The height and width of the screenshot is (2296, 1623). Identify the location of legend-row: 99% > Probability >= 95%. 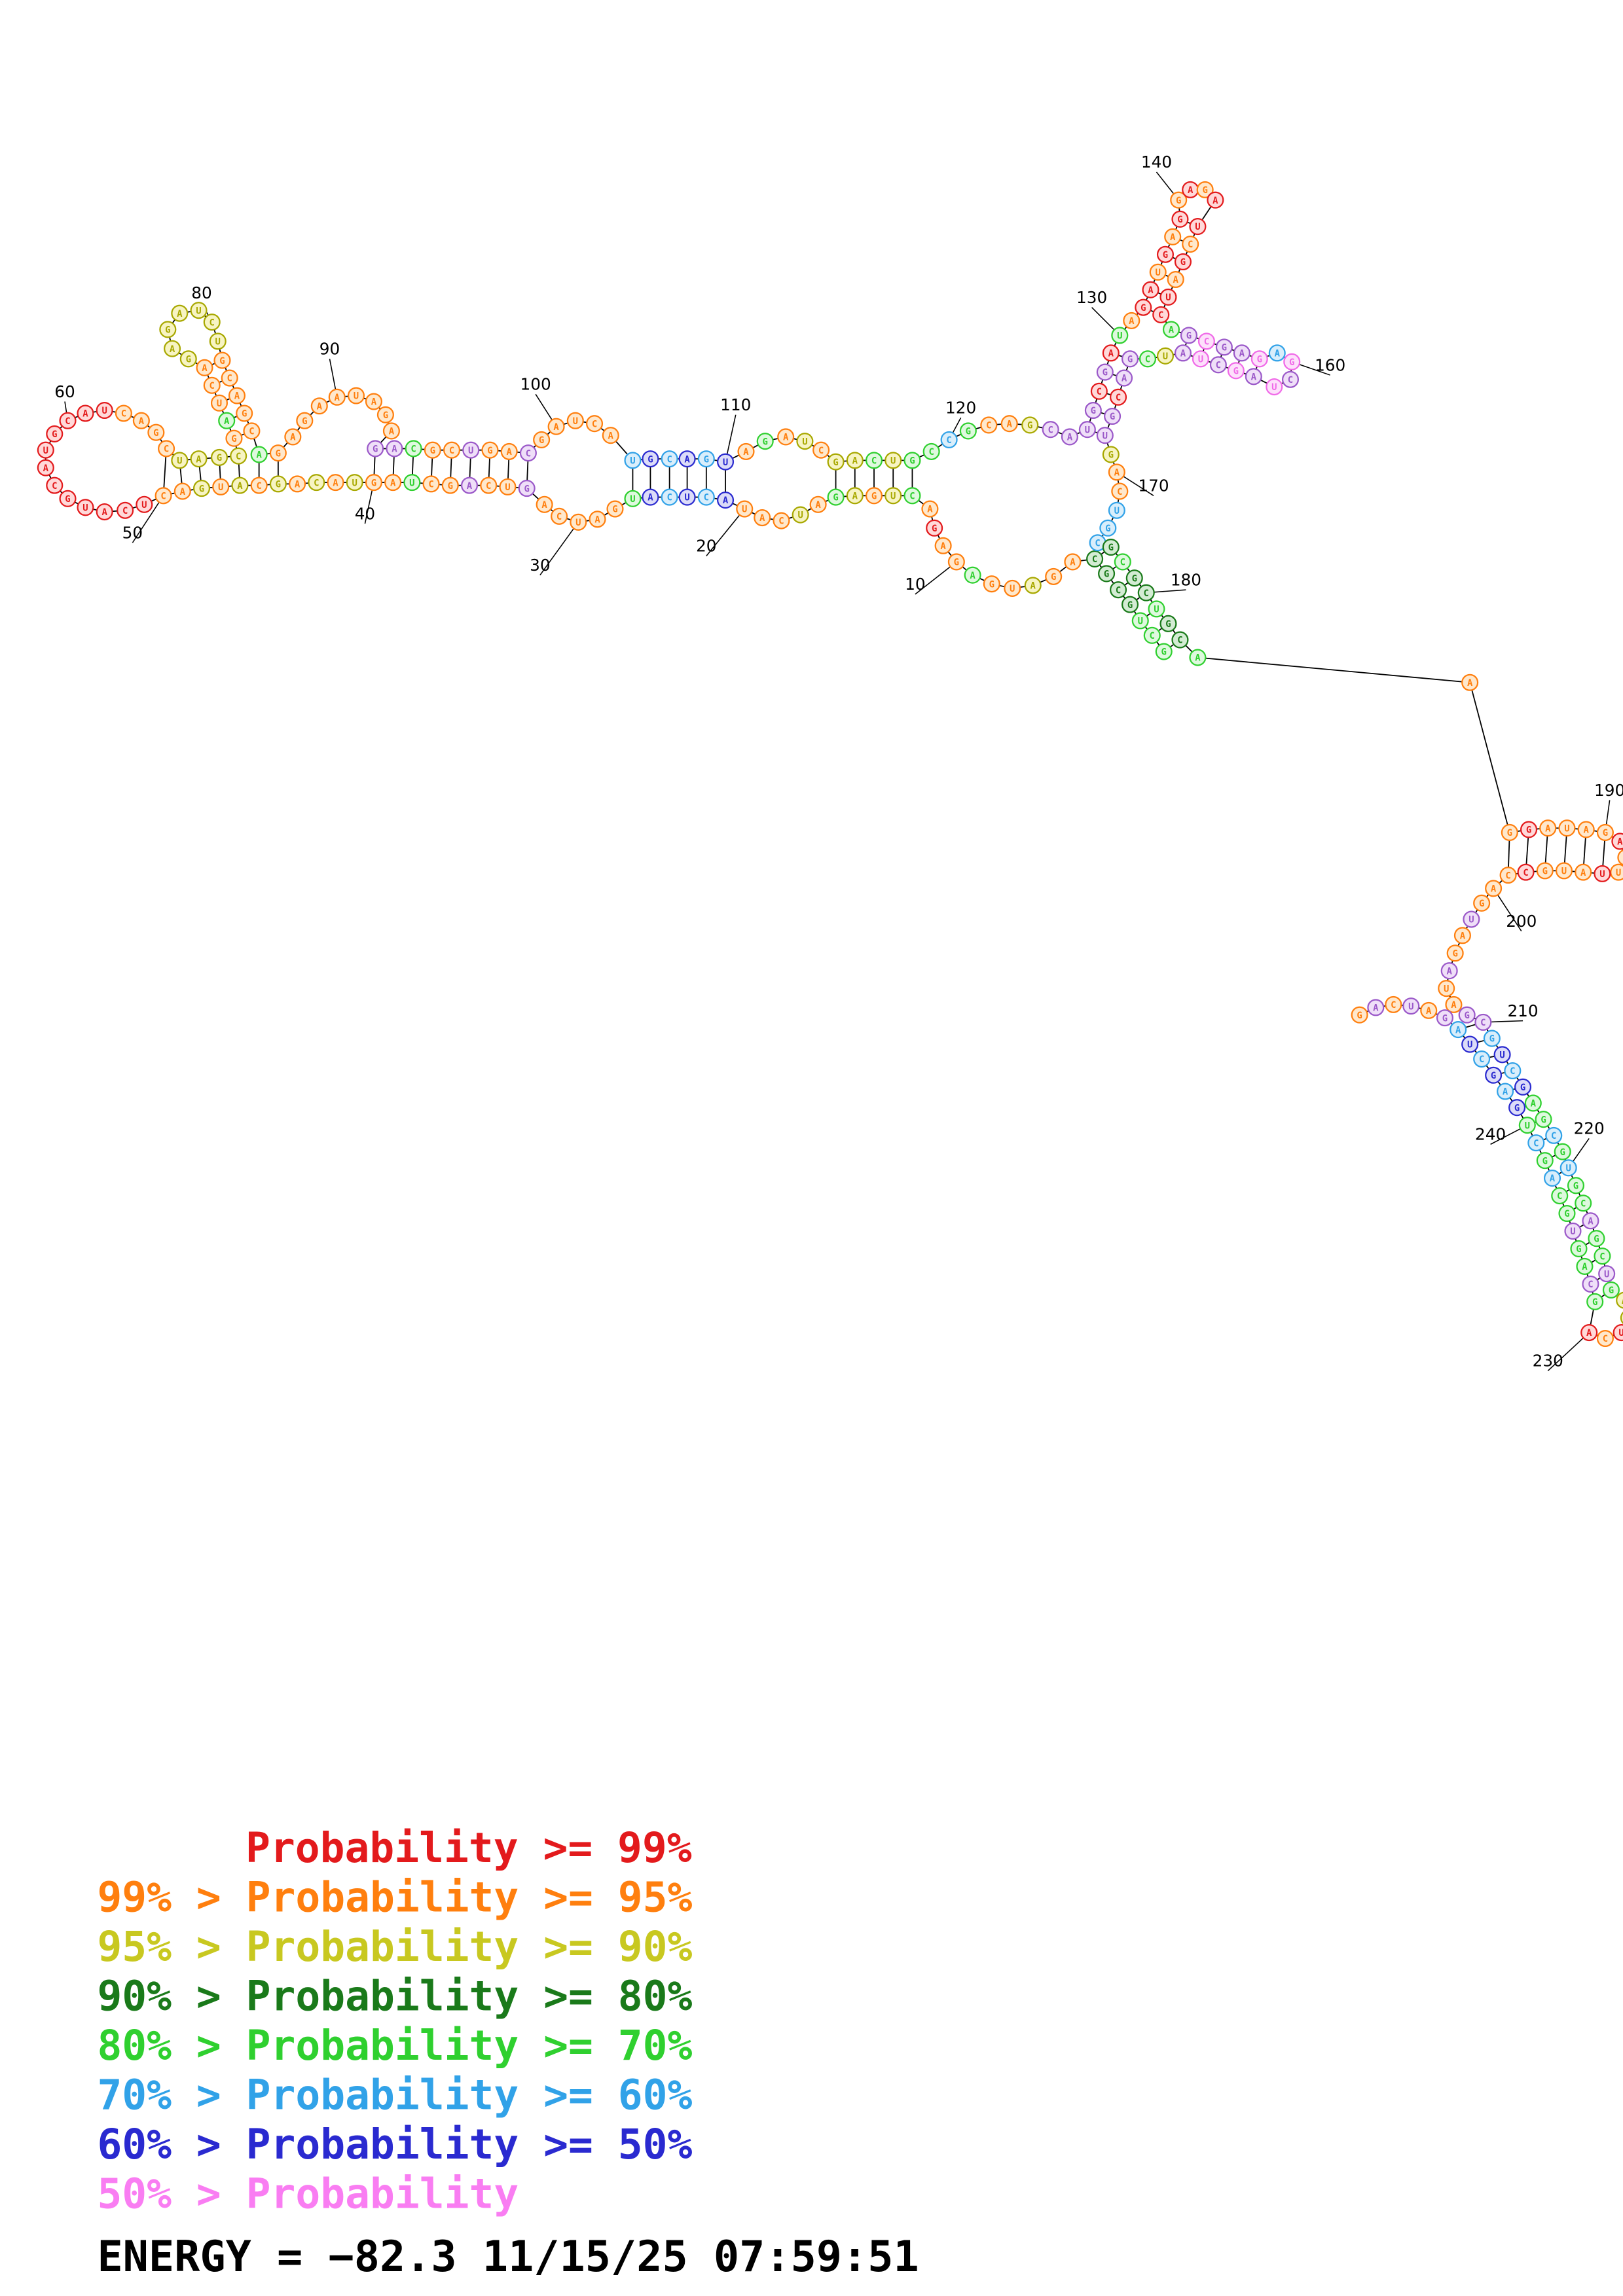
(394, 1898).